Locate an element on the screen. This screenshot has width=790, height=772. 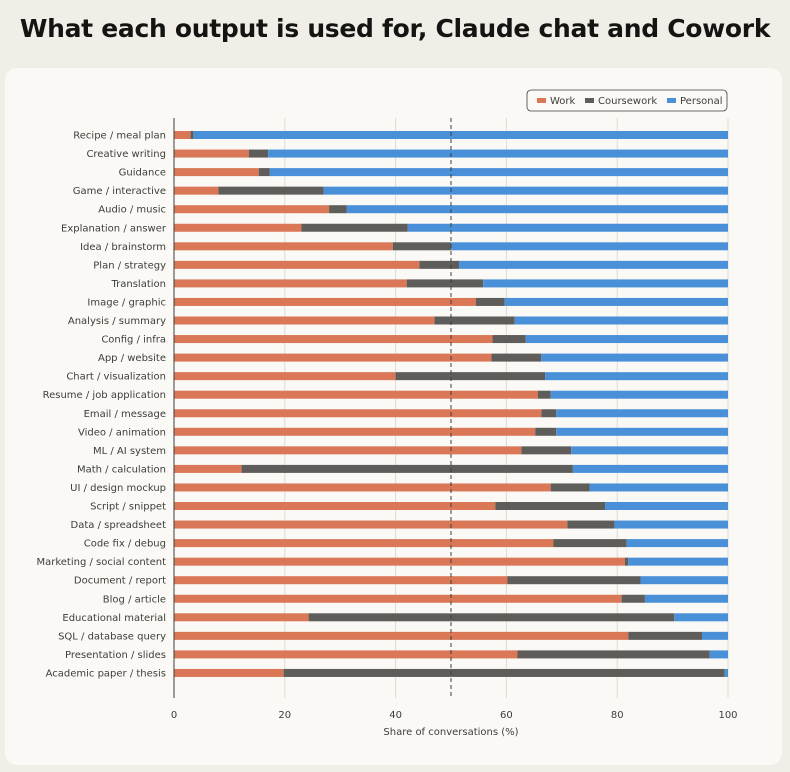
category-label: Resume / job application is located at coordinates (104, 395).